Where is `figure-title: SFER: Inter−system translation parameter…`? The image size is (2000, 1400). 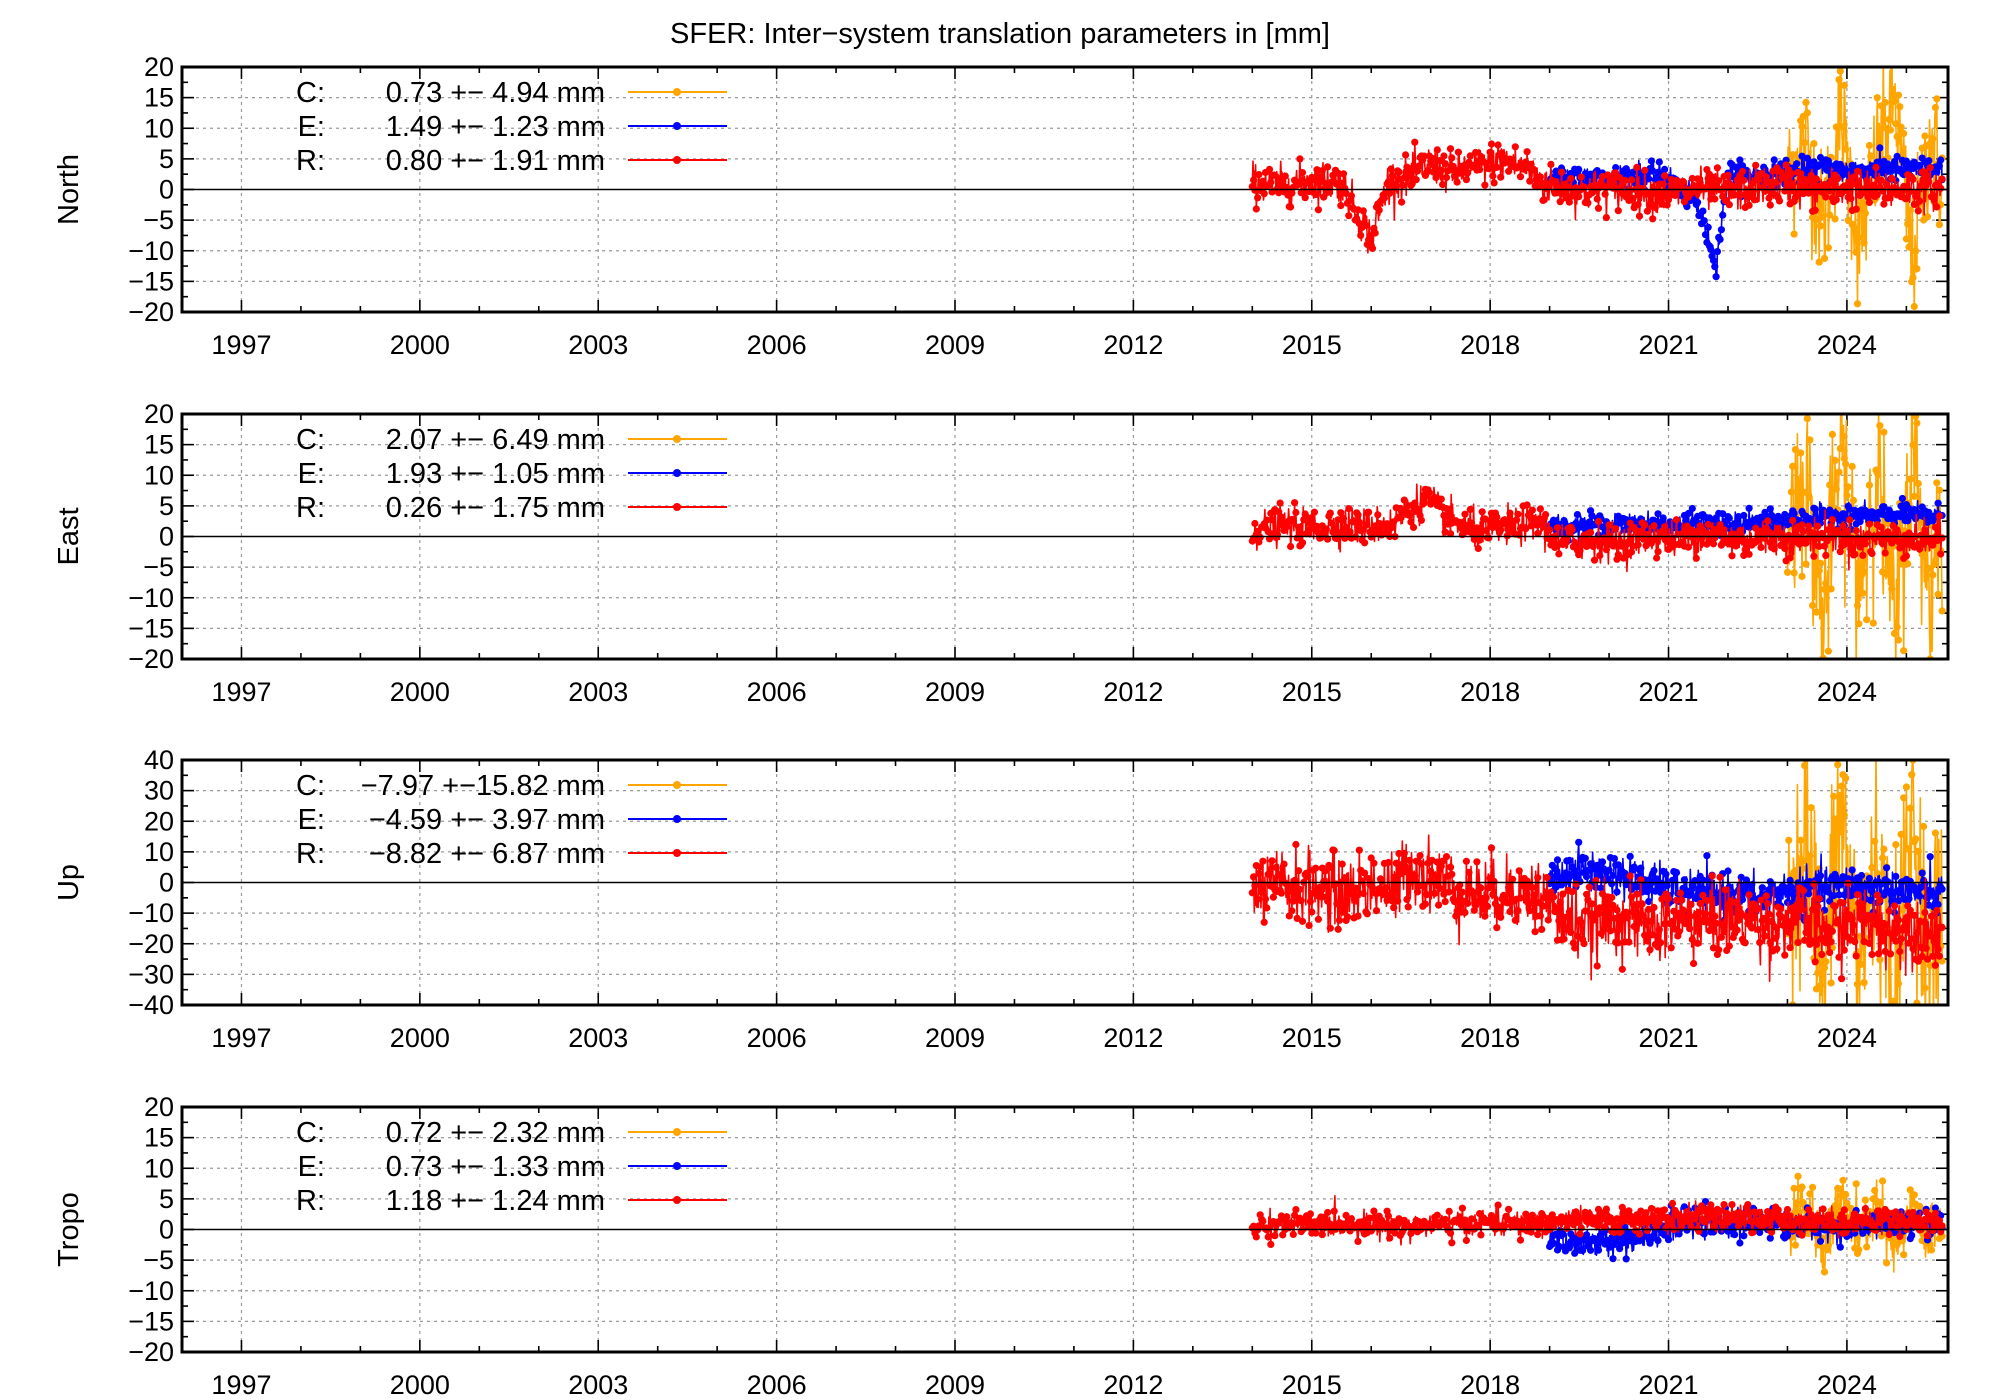
figure-title: SFER: Inter−system translation parameter… is located at coordinates (1000, 34).